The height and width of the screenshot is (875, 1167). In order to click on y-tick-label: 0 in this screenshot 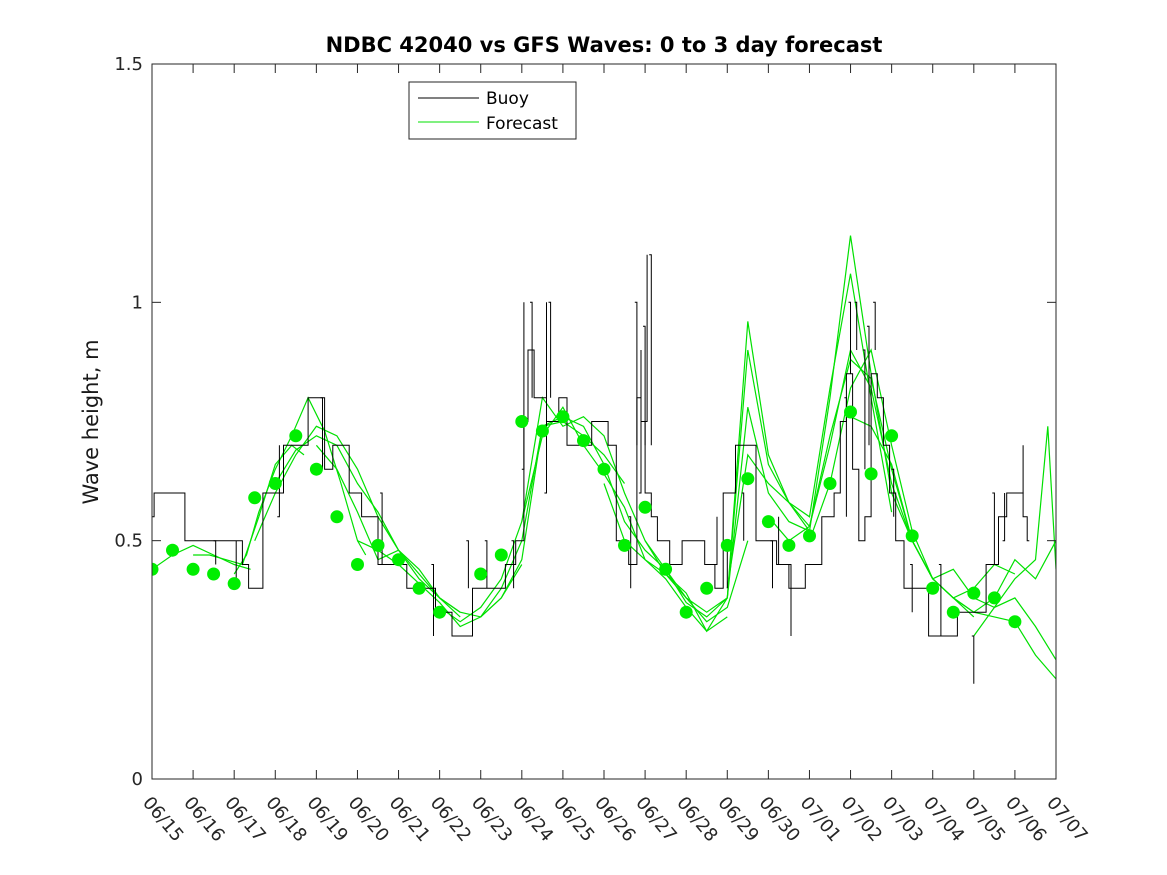, I will do `click(137, 779)`.